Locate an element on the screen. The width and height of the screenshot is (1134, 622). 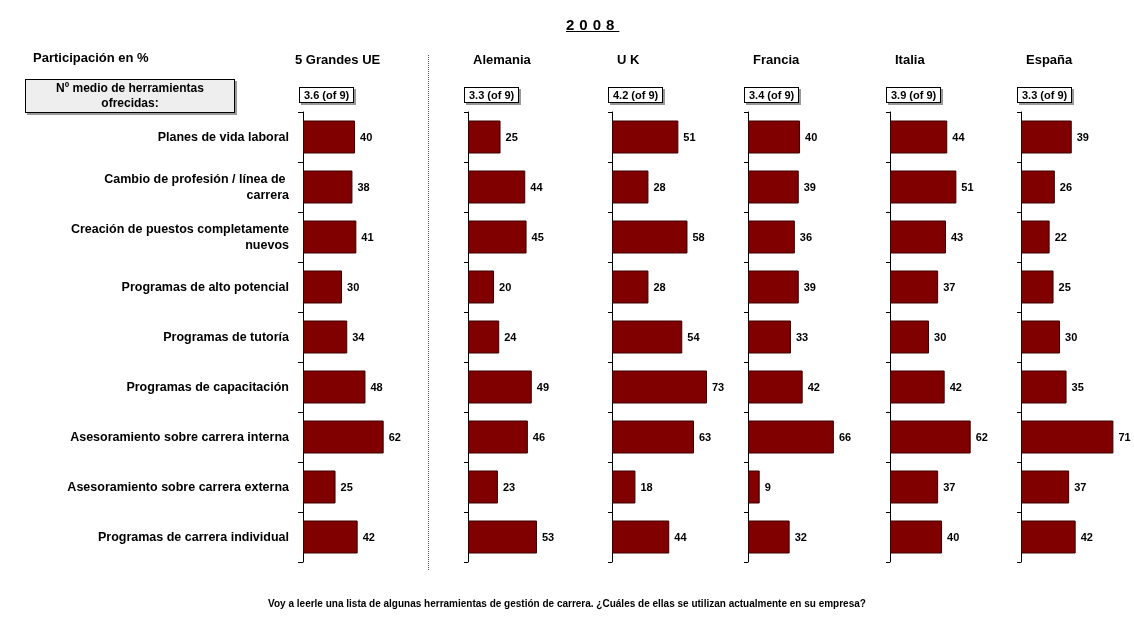
data-label: 73 is located at coordinates (718, 387).